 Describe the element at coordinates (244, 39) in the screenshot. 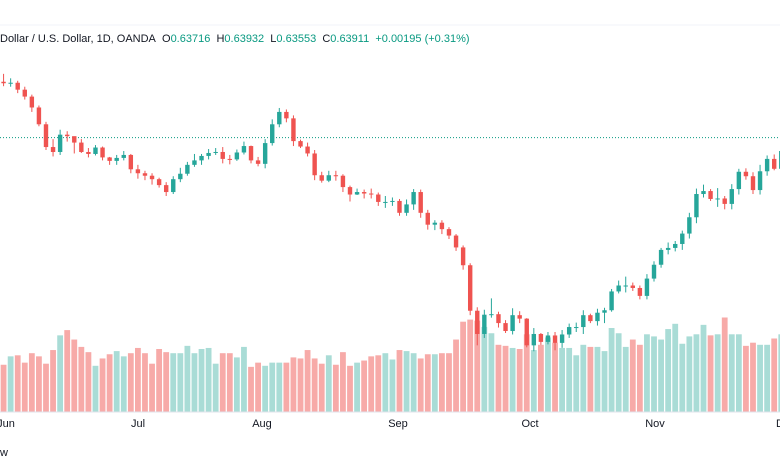

I see `legend-high-value: 0.63932` at that location.